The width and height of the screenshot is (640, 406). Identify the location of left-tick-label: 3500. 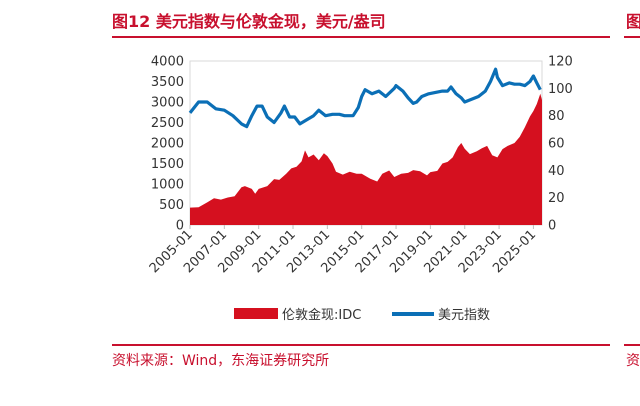
(167, 82).